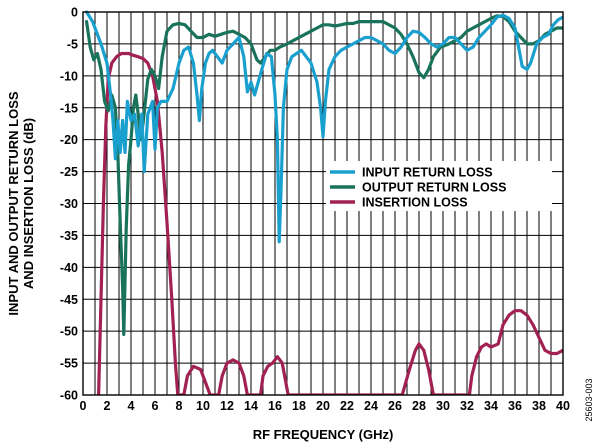  What do you see at coordinates (69, 236) in the screenshot?
I see `y-tick-label: -35` at bounding box center [69, 236].